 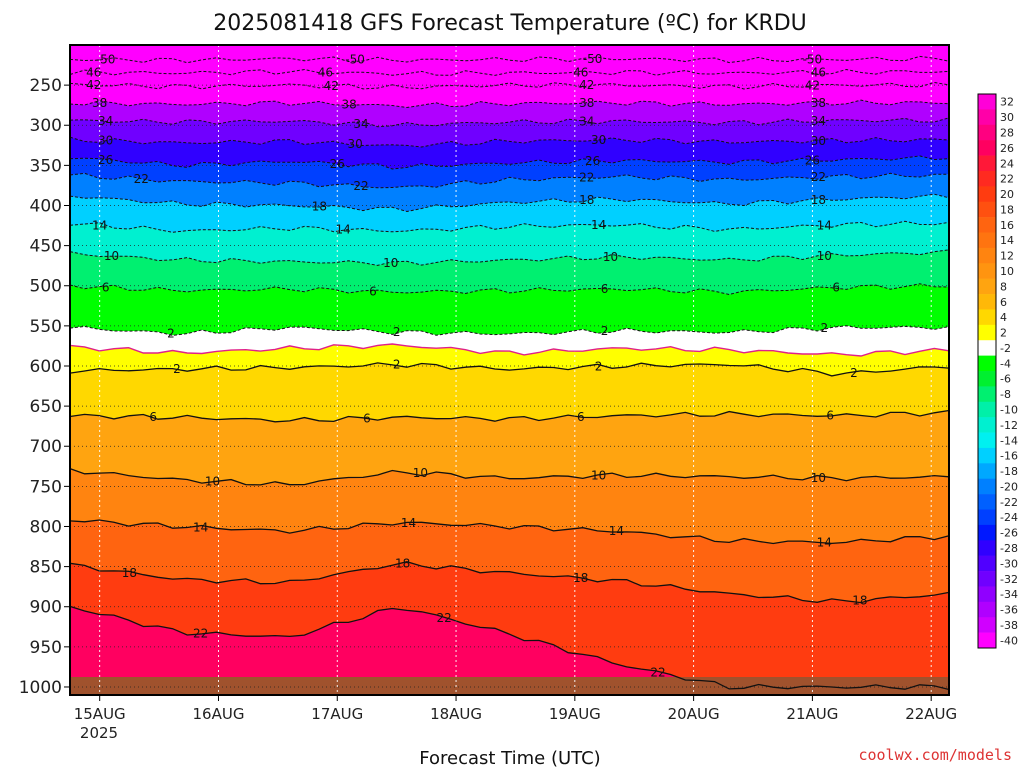 I want to click on colorbar-frame, so click(x=987, y=371).